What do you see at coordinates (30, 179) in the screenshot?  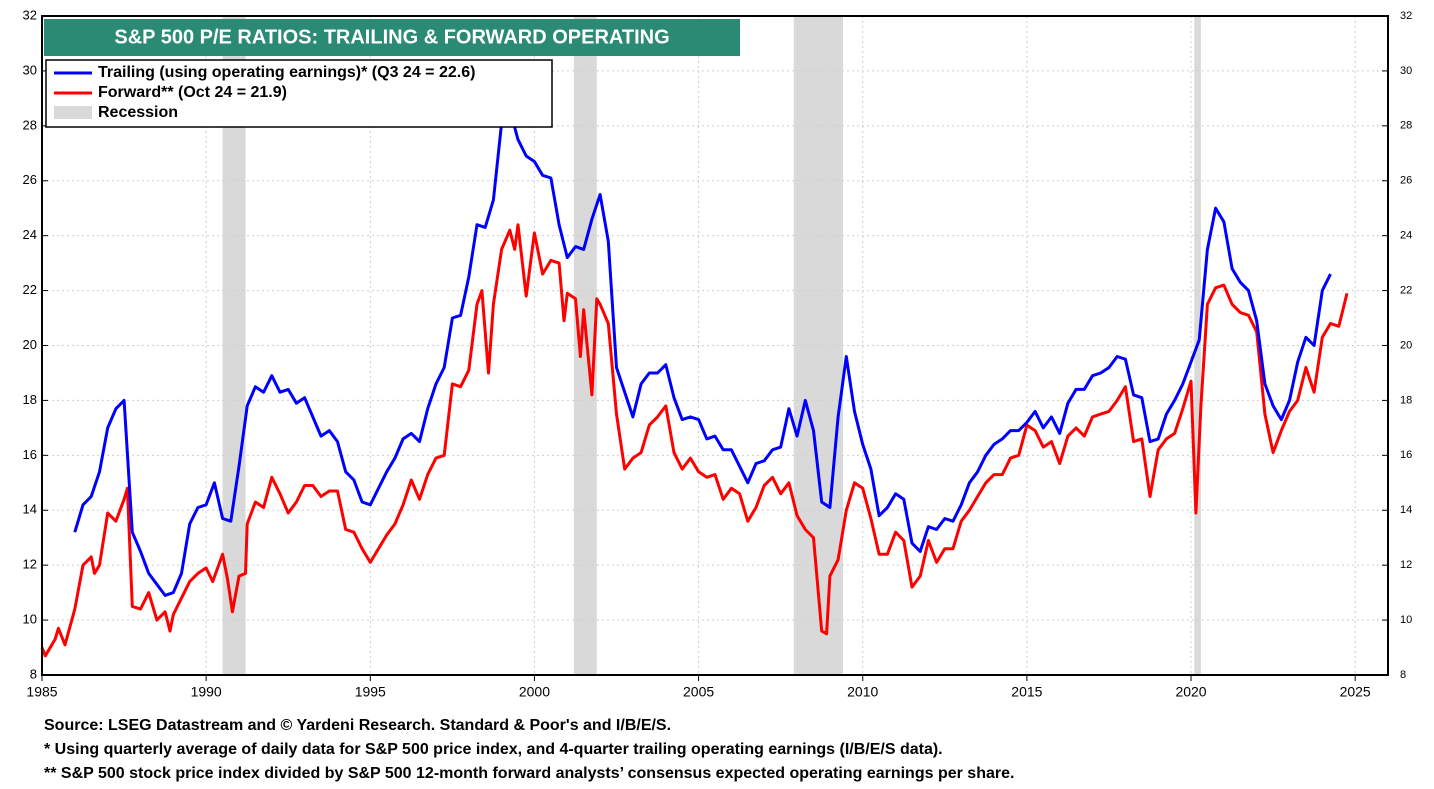 I see `y-tick-label: 26` at bounding box center [30, 179].